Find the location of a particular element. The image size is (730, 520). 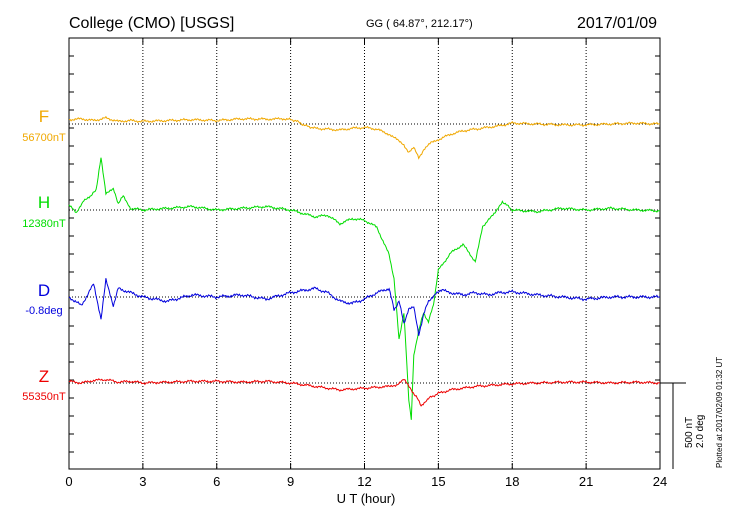

x-tick-label: 18 is located at coordinates (512, 481).